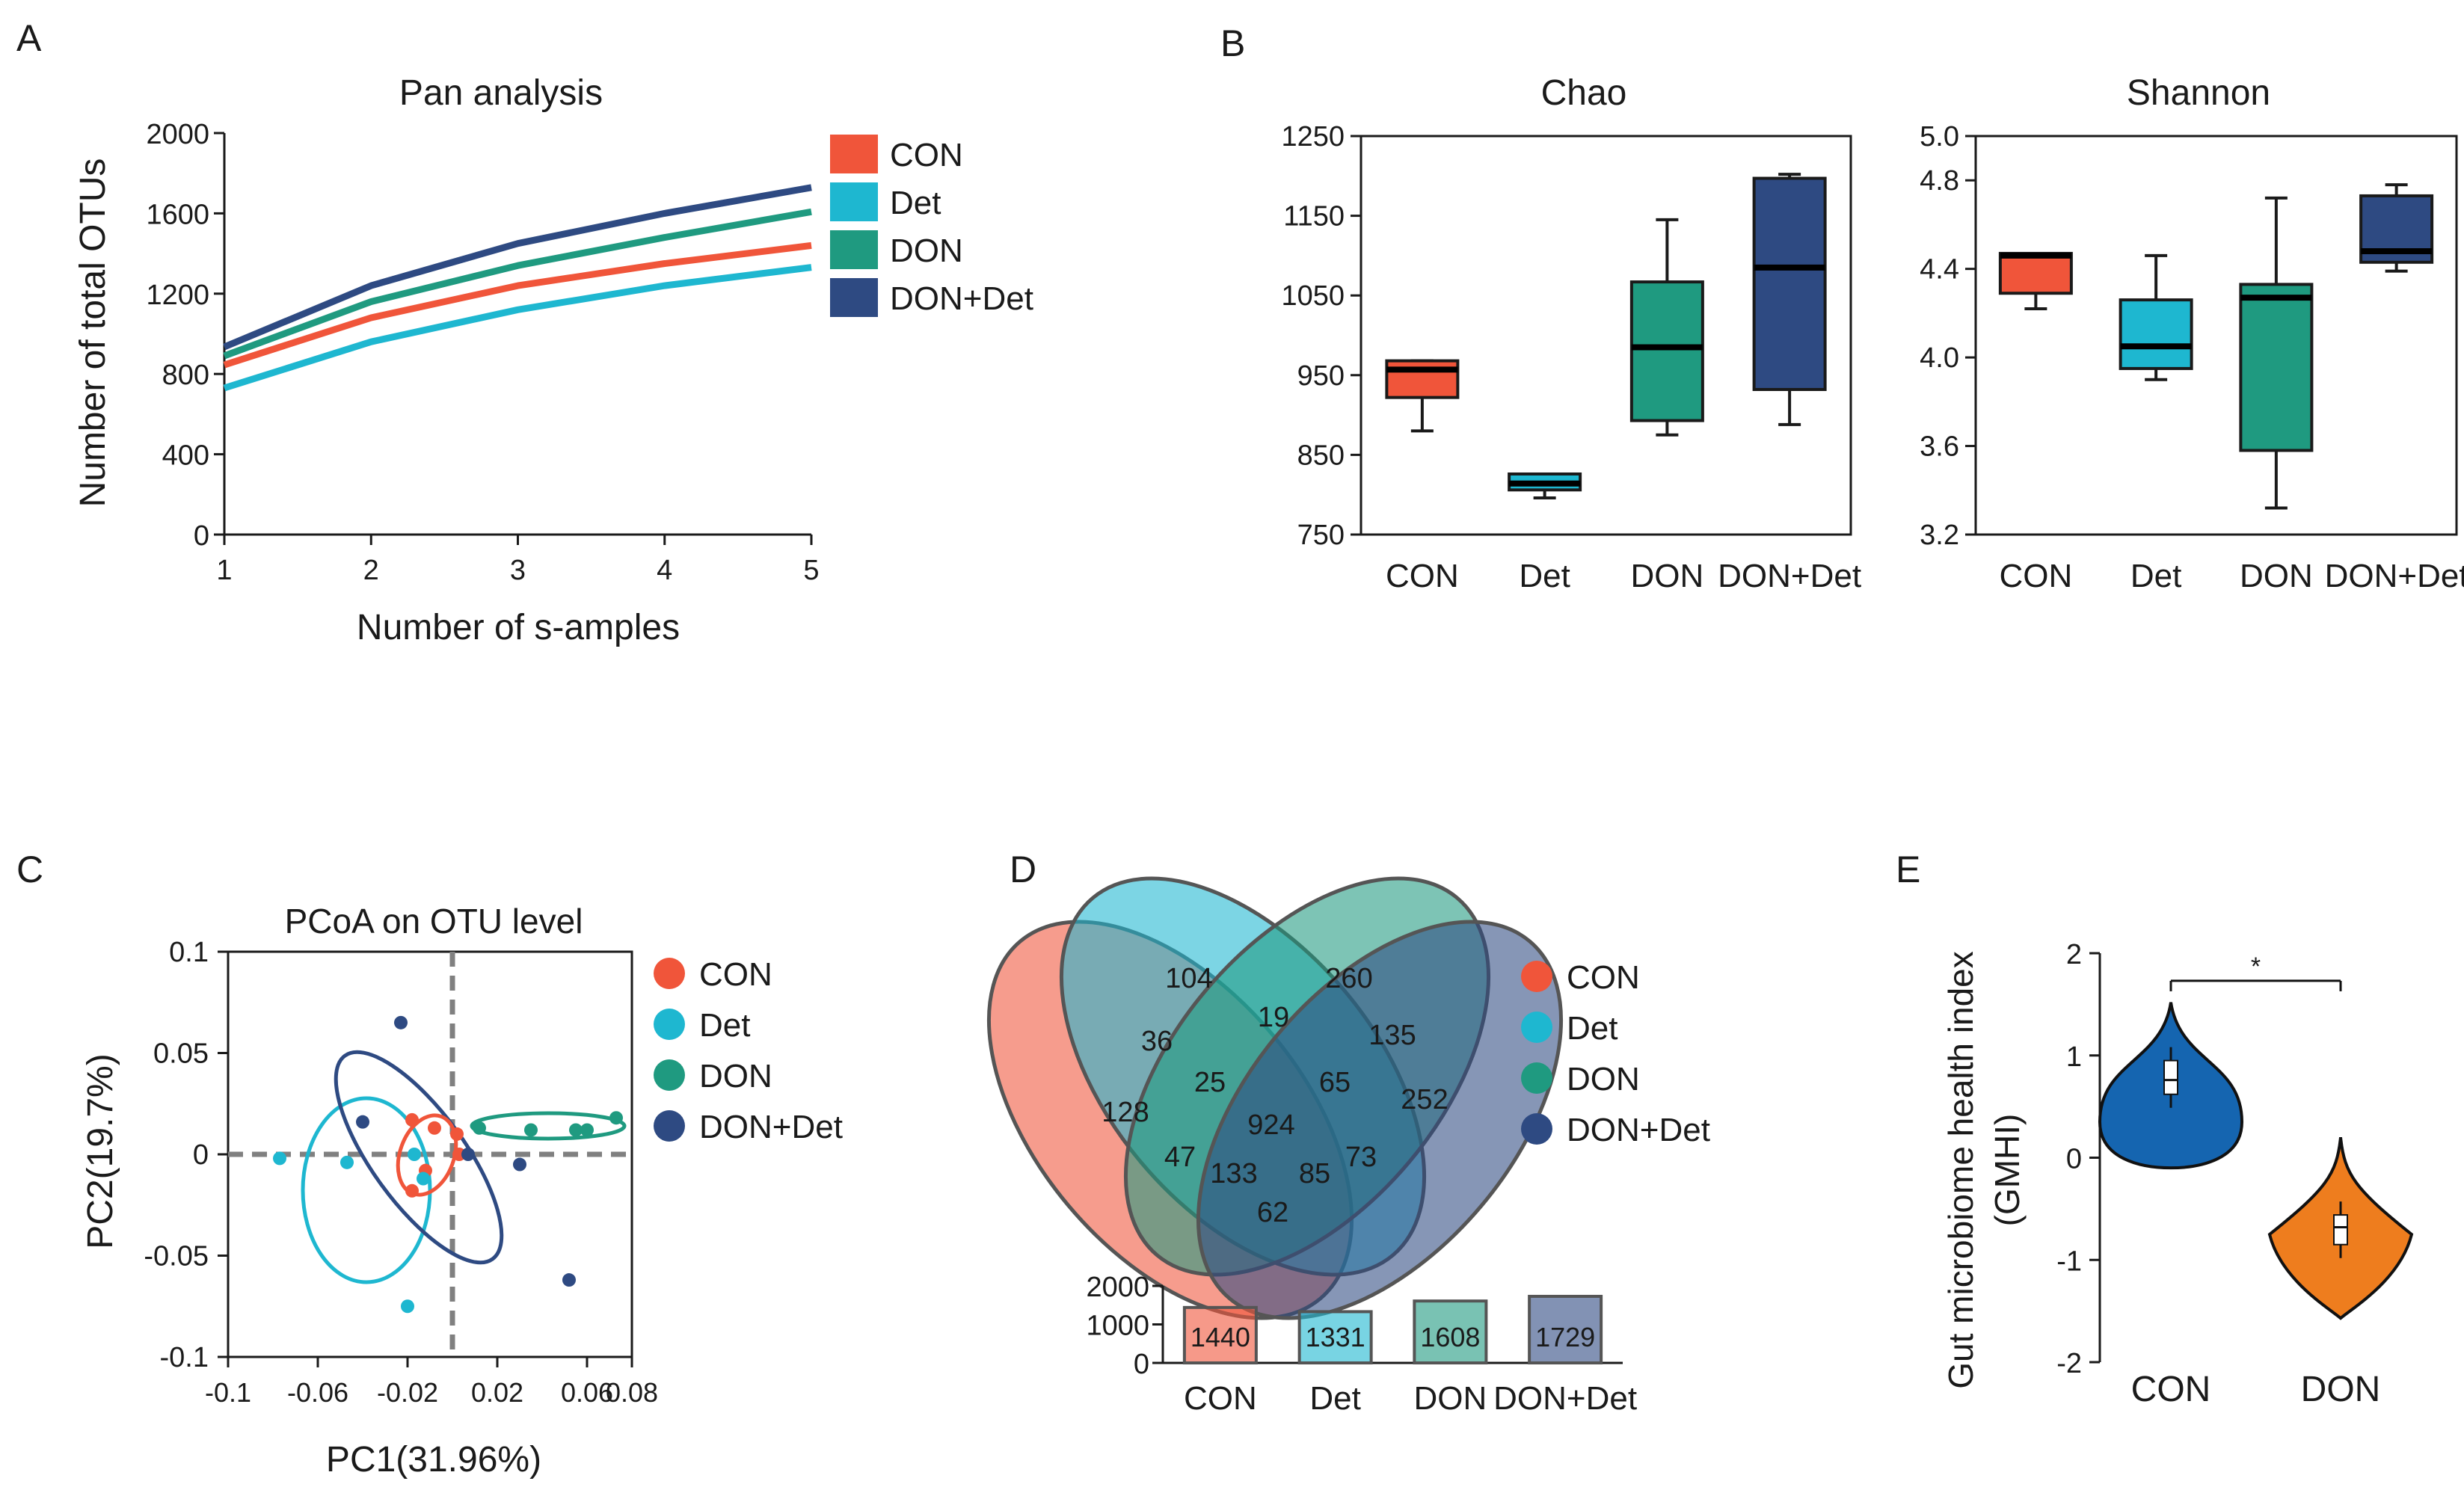 This screenshot has width=2464, height=1493. Describe the element at coordinates (1939, 270) in the screenshot. I see `panel-b-shannon-y-tick-label: 4.4` at that location.